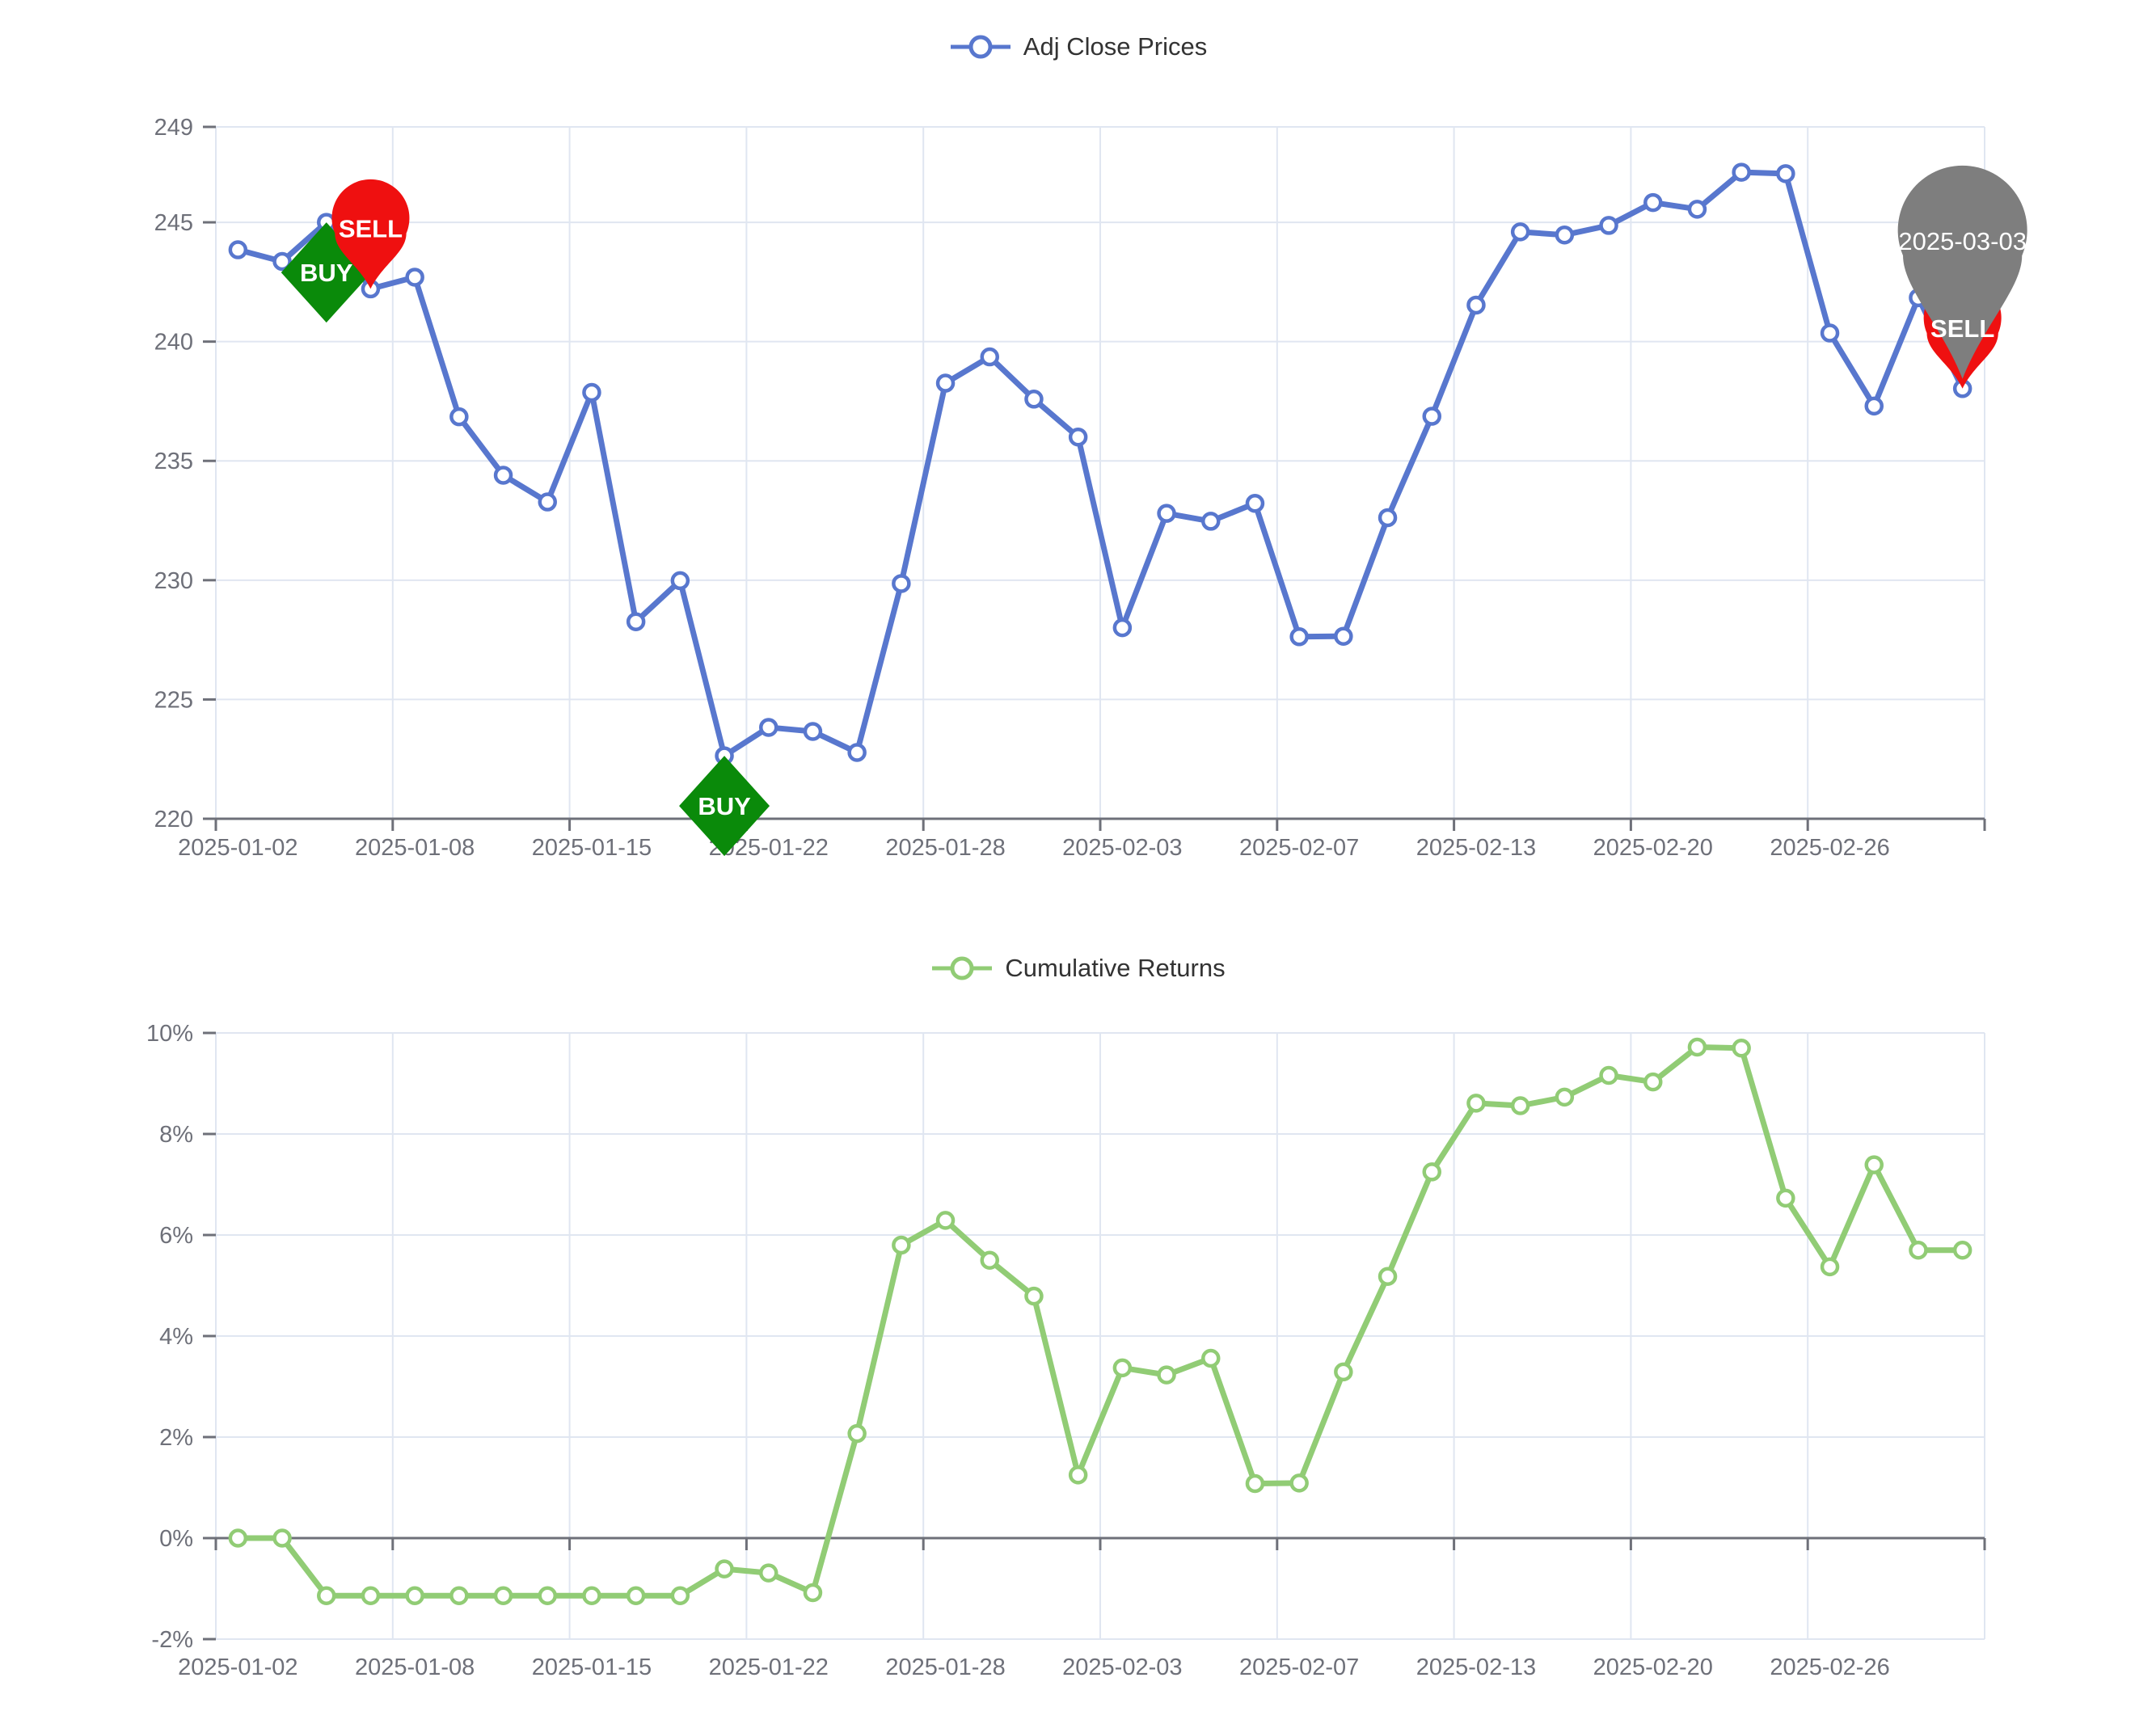  What do you see at coordinates (176, 1539) in the screenshot?
I see `svg-text: 0%` at bounding box center [176, 1539].